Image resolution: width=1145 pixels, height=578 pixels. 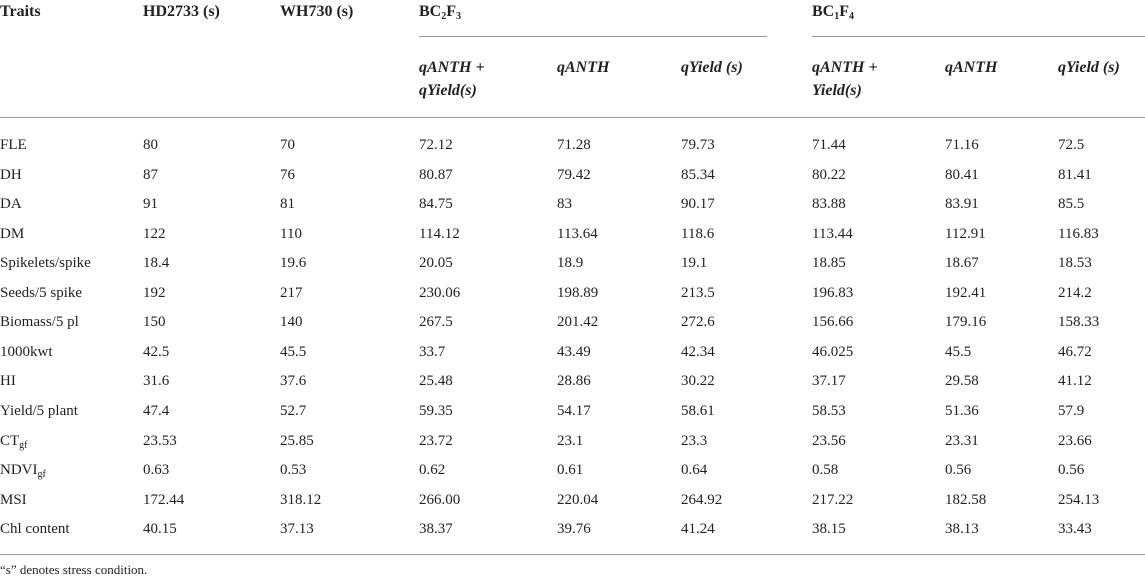 What do you see at coordinates (965, 233) in the screenshot?
I see `table-cell: 112.91` at bounding box center [965, 233].